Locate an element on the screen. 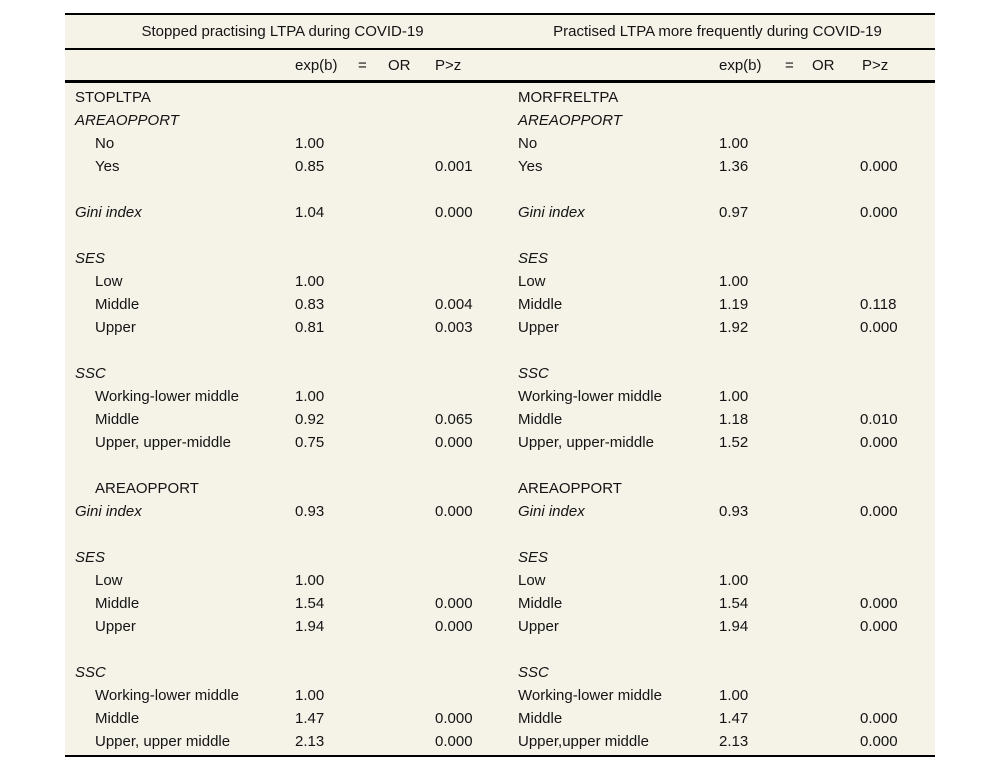 The image size is (1000, 770). table-row: Middle 1.18 0.010 is located at coordinates (717, 419).